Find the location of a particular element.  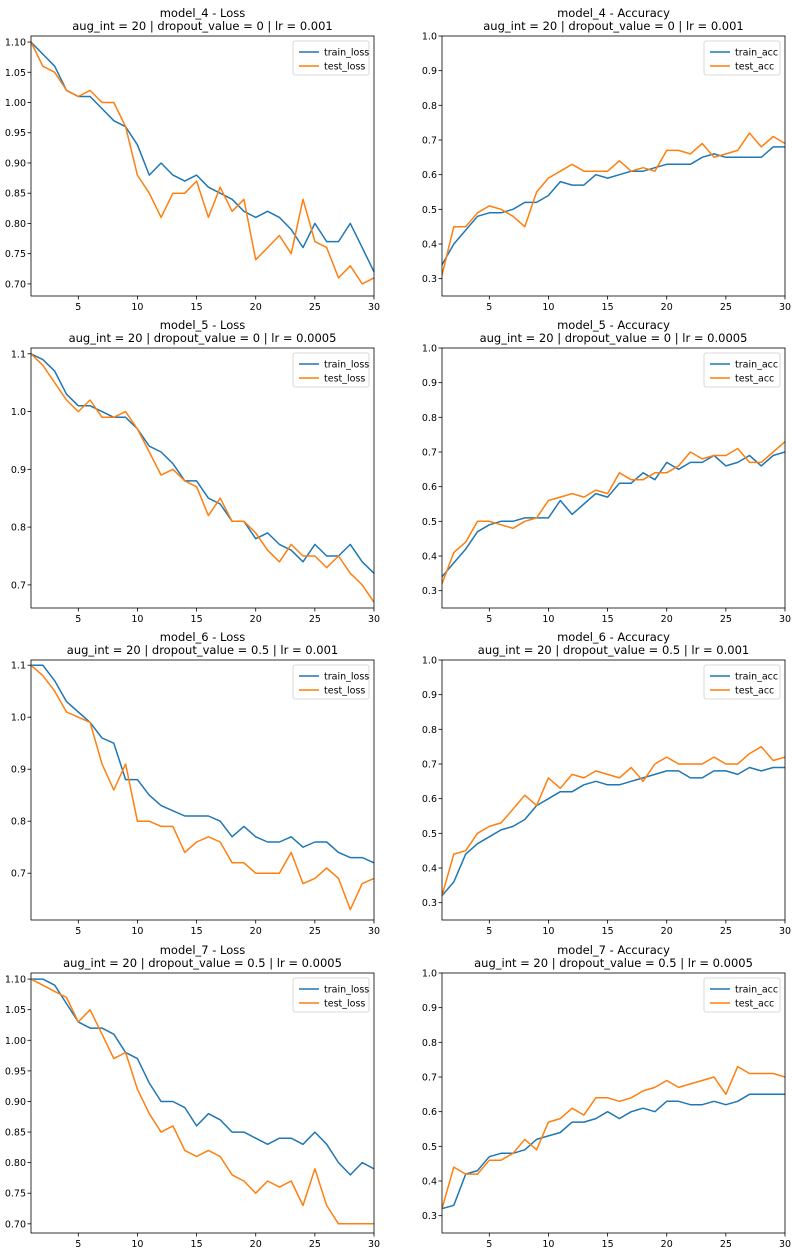

y-tick-label: 0.95 is located at coordinates (15, 1071).